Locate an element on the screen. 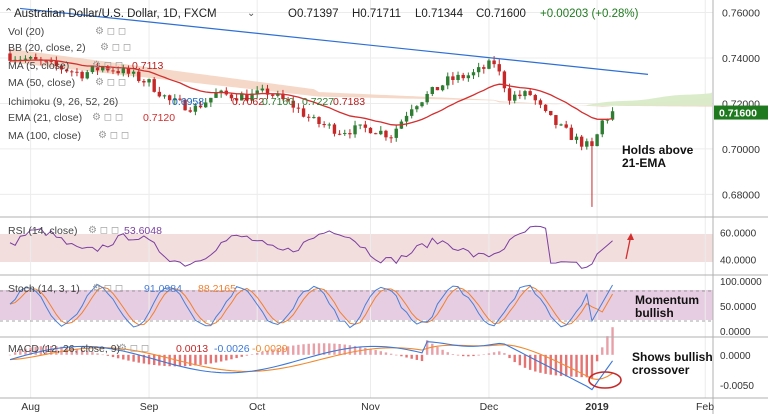 The width and height of the screenshot is (768, 414). rsi-label: RSI (14, close) is located at coordinates (42, 231).